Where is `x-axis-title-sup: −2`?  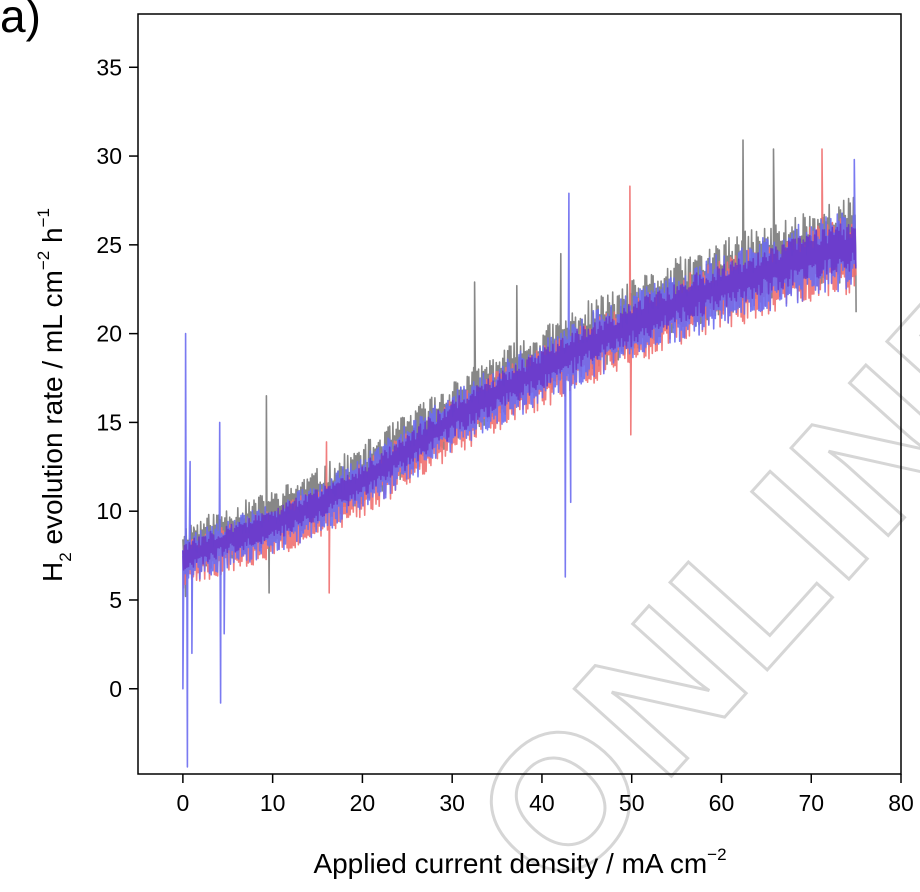 x-axis-title-sup: −2 is located at coordinates (716, 854).